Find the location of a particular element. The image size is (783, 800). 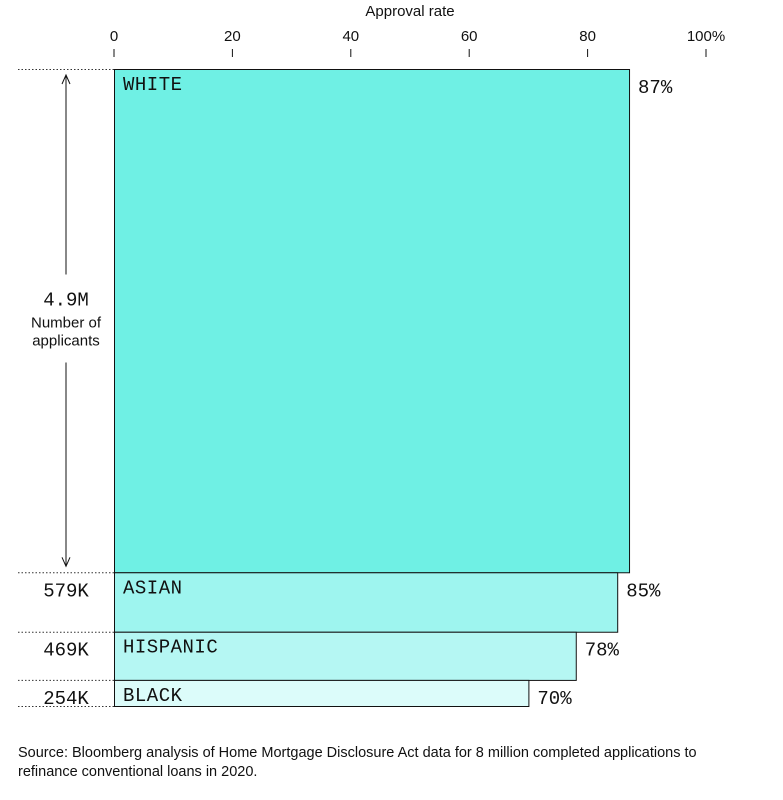

value-label: 85% is located at coordinates (643, 591).